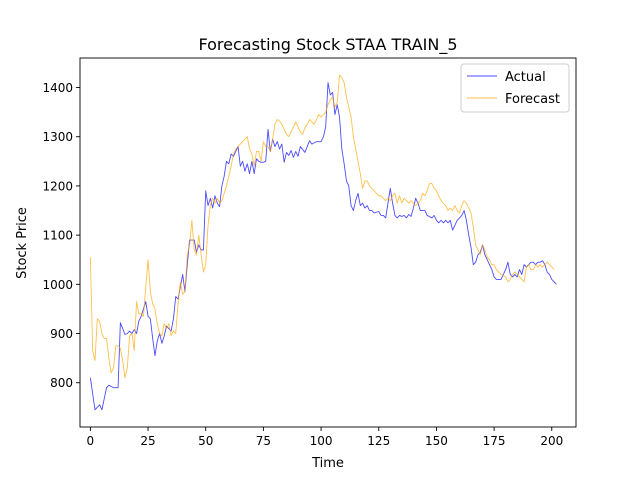  I want to click on y-tick-label: 1300, so click(57, 137).